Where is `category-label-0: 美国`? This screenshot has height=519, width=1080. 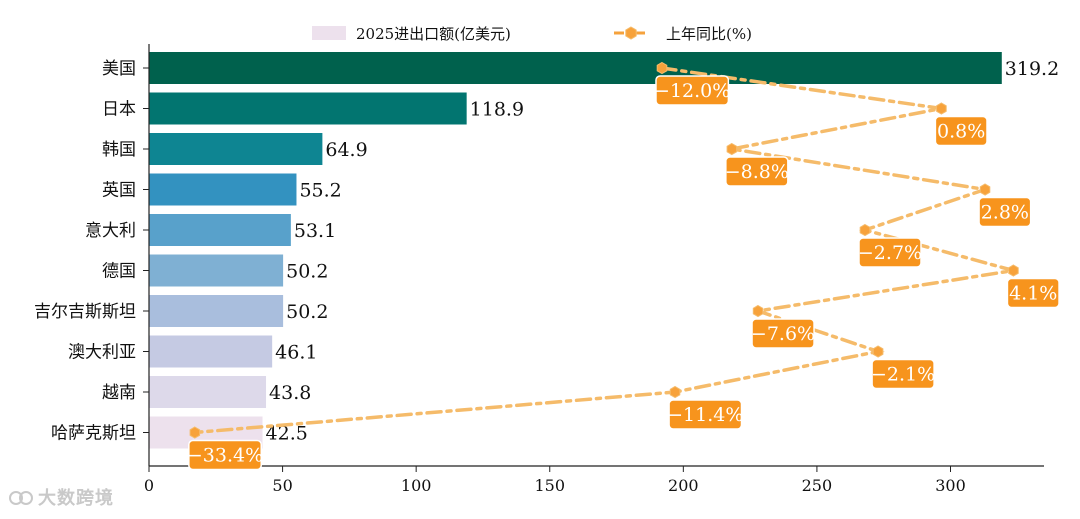 category-label-0: 美国 is located at coordinates (119, 69).